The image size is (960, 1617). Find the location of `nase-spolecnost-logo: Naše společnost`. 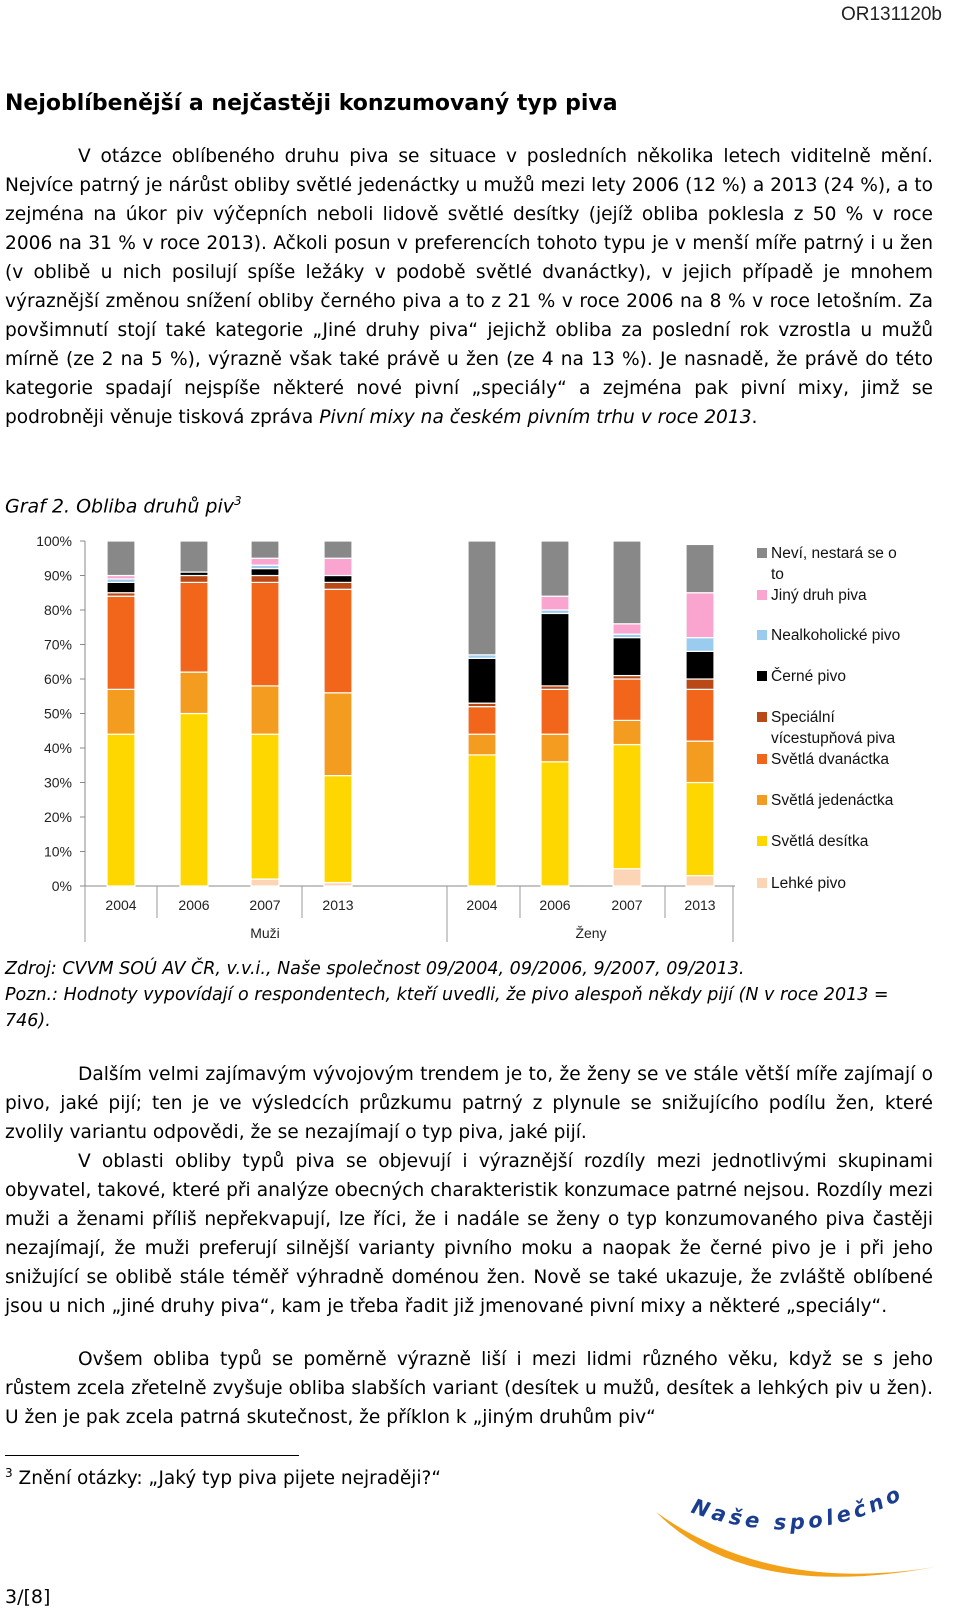

nase-spolecnost-logo: Naše společnost is located at coordinates (792, 1529).